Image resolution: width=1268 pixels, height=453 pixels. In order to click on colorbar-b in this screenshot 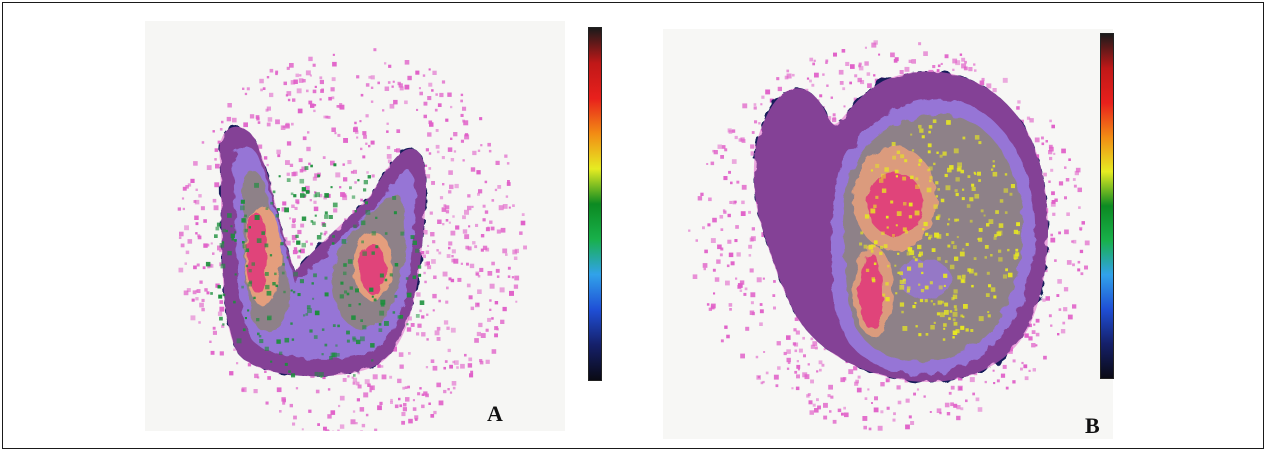, I will do `click(1107, 206)`.